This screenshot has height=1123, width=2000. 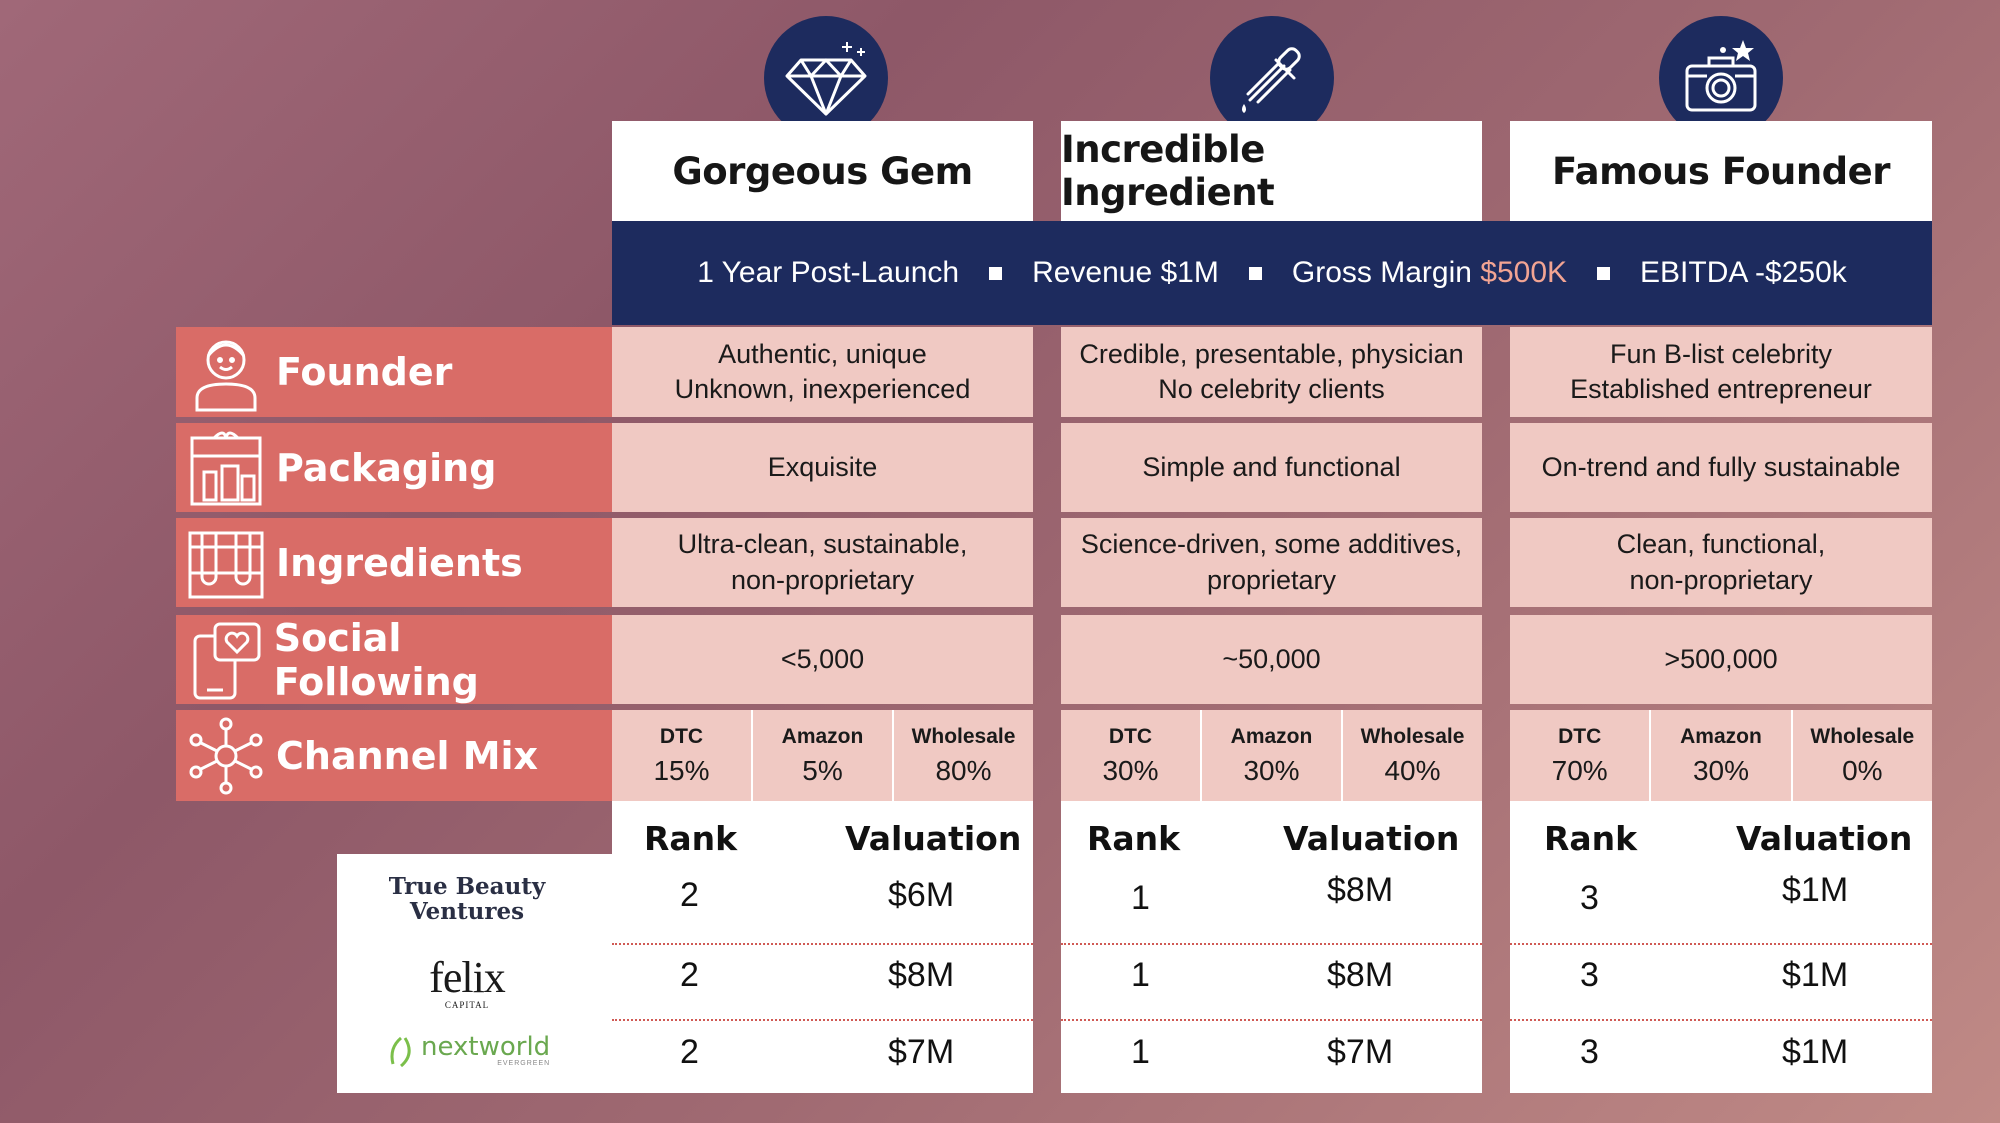 I want to click on diamond-icon, so click(x=826, y=79).